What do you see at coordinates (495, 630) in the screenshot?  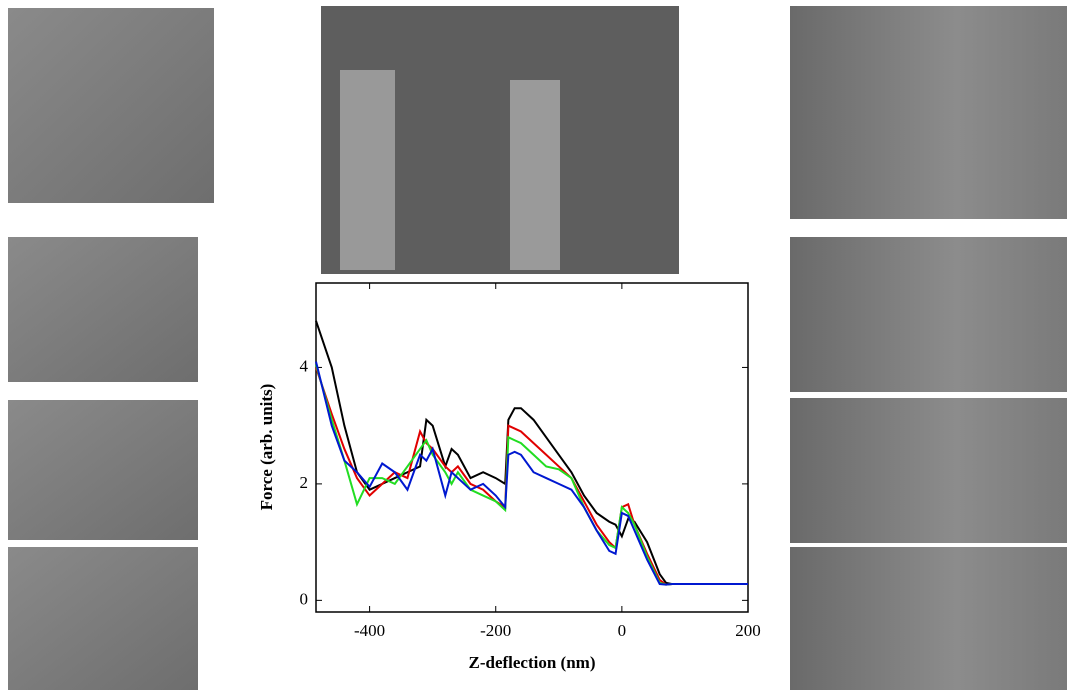 I see `x-tick-label: -200` at bounding box center [495, 630].